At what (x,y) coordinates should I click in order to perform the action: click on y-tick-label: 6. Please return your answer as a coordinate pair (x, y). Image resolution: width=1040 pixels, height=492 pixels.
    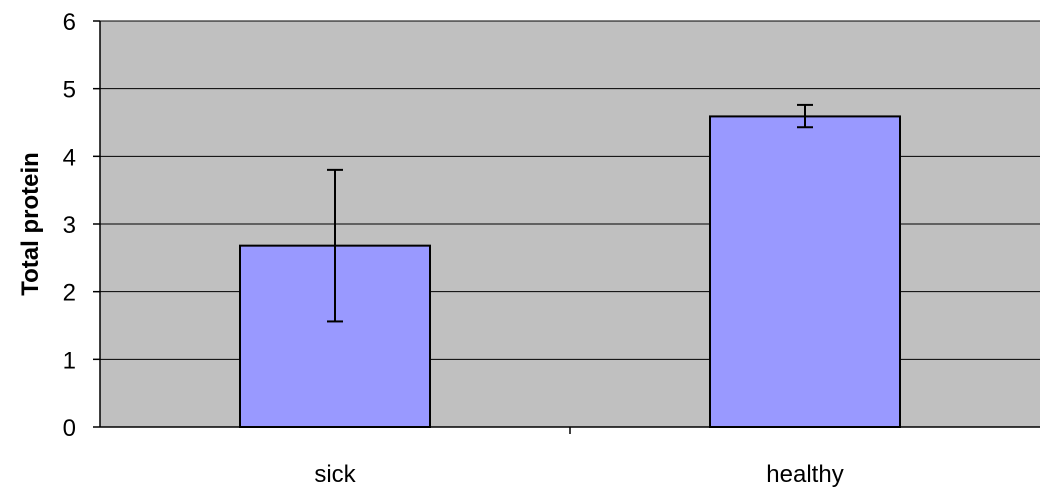
    Looking at the image, I should click on (69, 22).